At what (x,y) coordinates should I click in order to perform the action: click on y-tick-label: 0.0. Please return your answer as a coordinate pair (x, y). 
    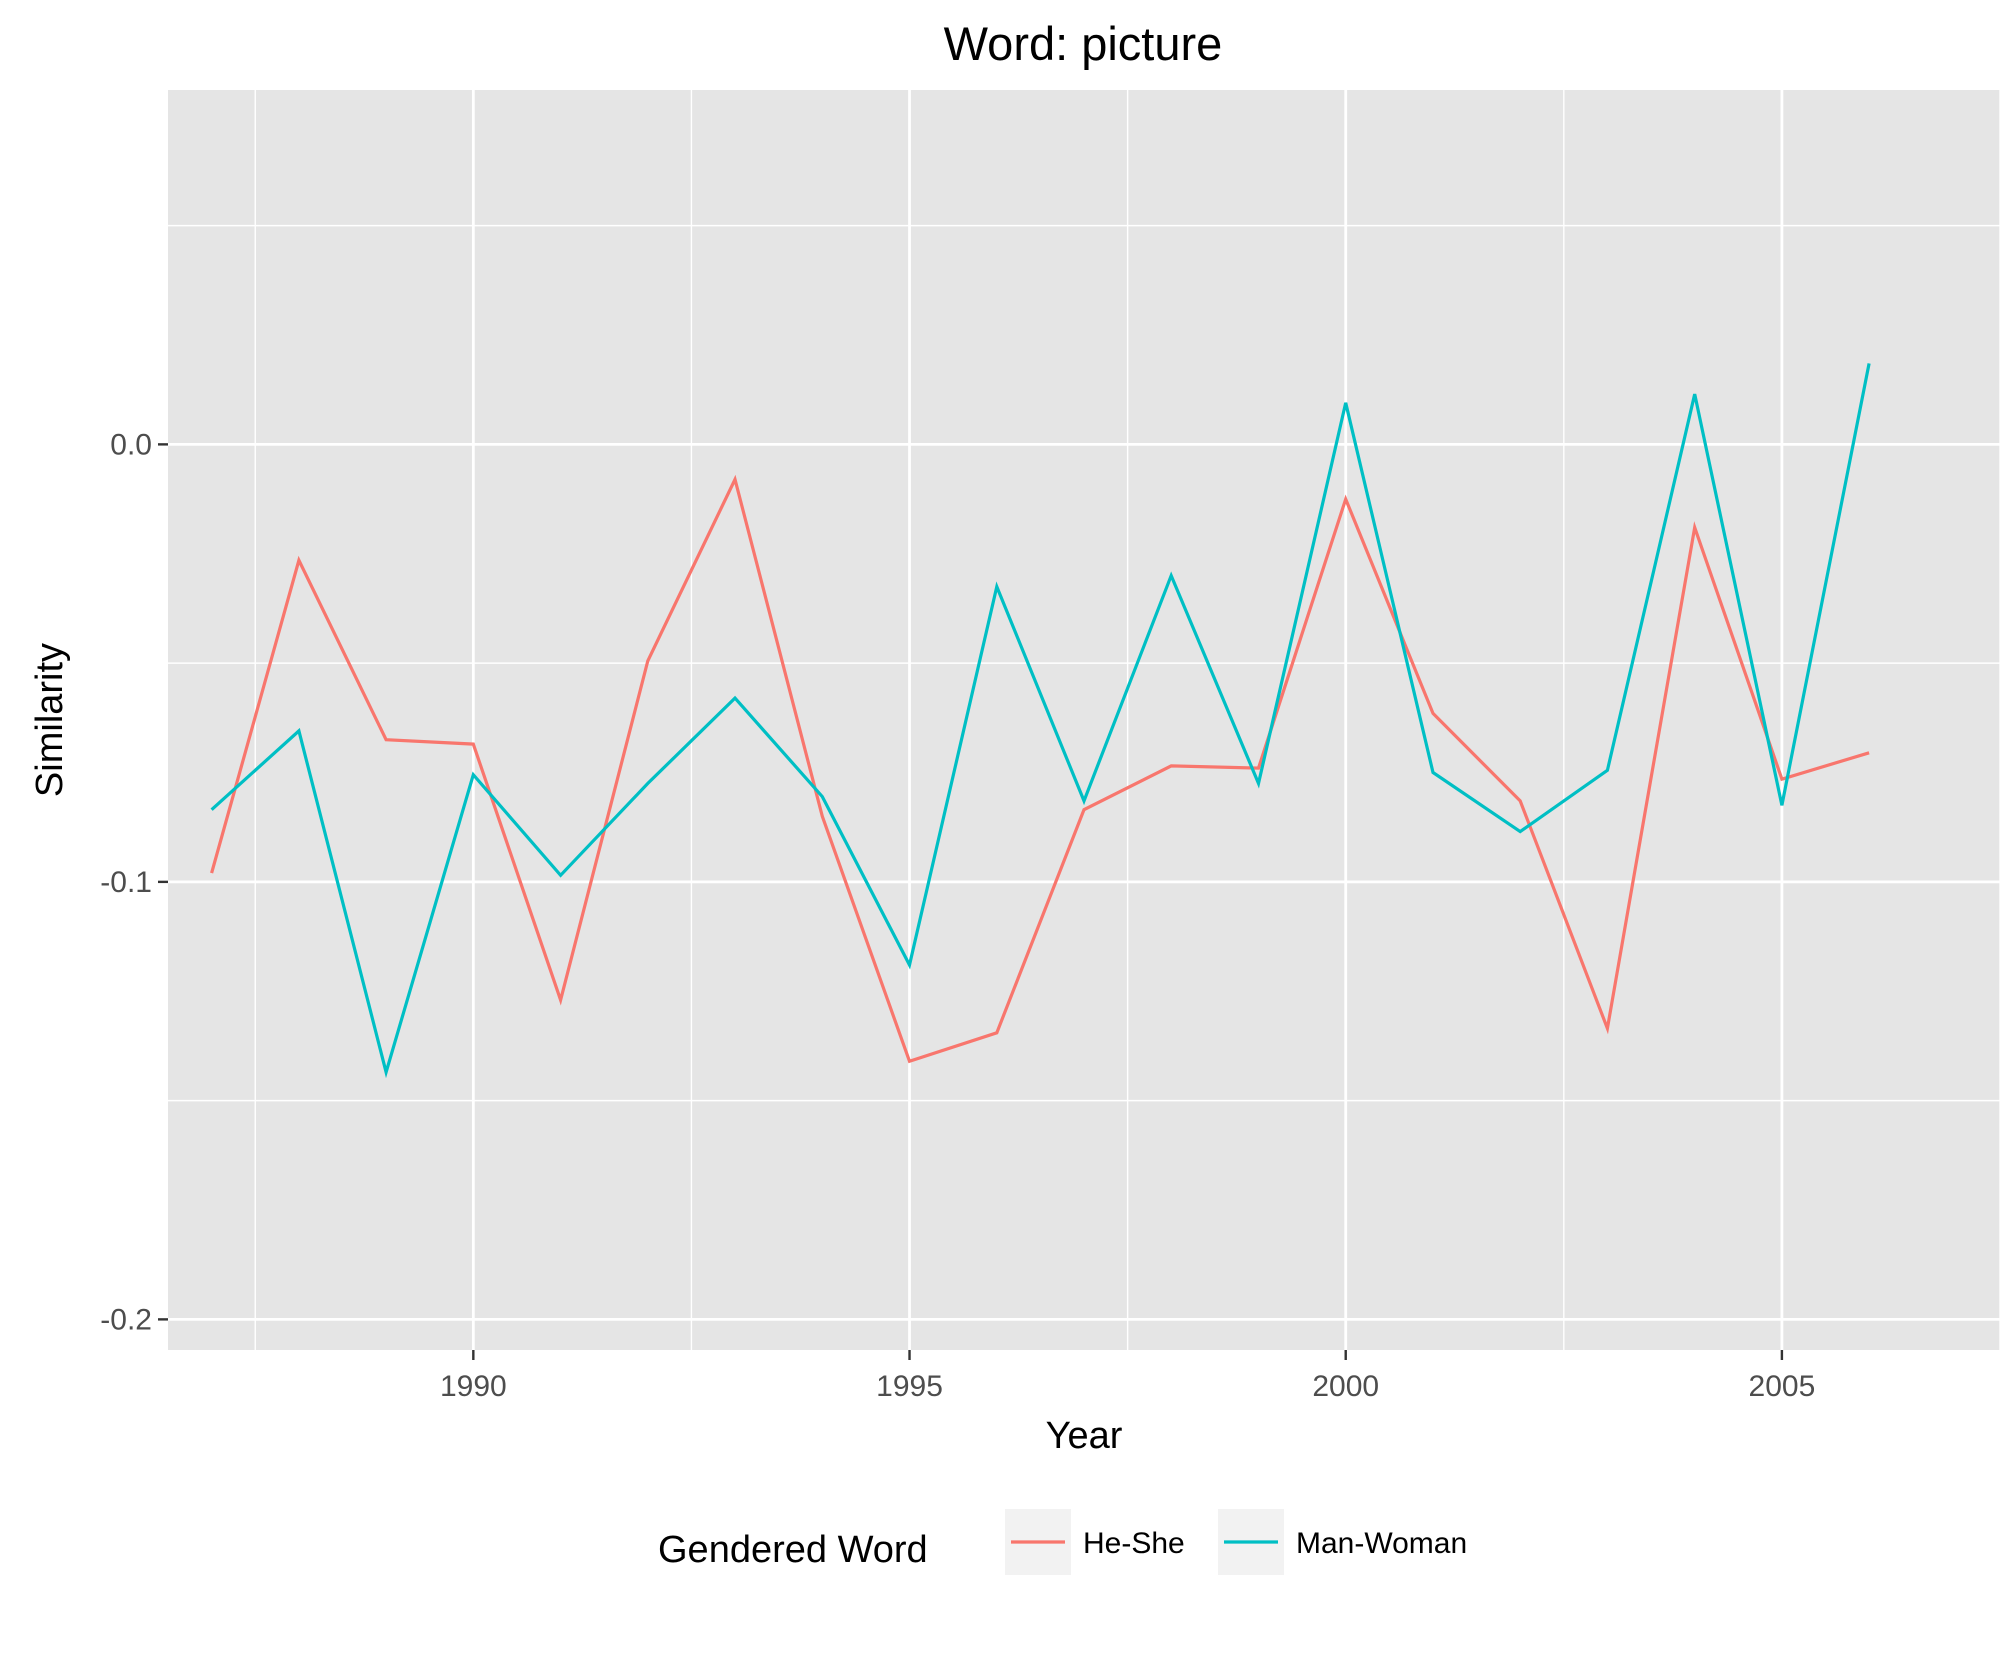
    Looking at the image, I should click on (131, 444).